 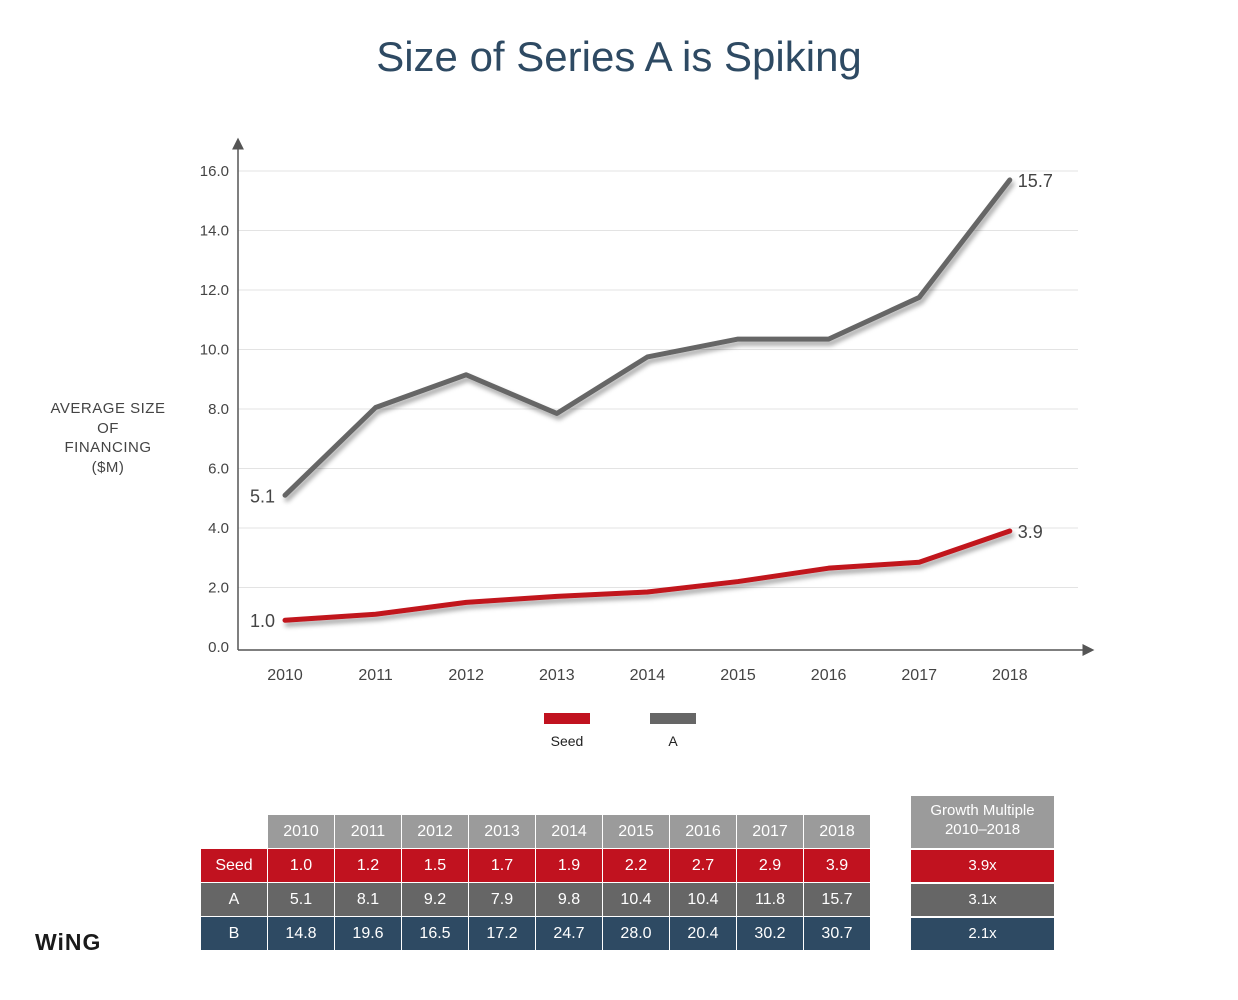 What do you see at coordinates (108, 438) in the screenshot?
I see `y-axis-label: AVERAGE SIZE OF FINANCING ($M)` at bounding box center [108, 438].